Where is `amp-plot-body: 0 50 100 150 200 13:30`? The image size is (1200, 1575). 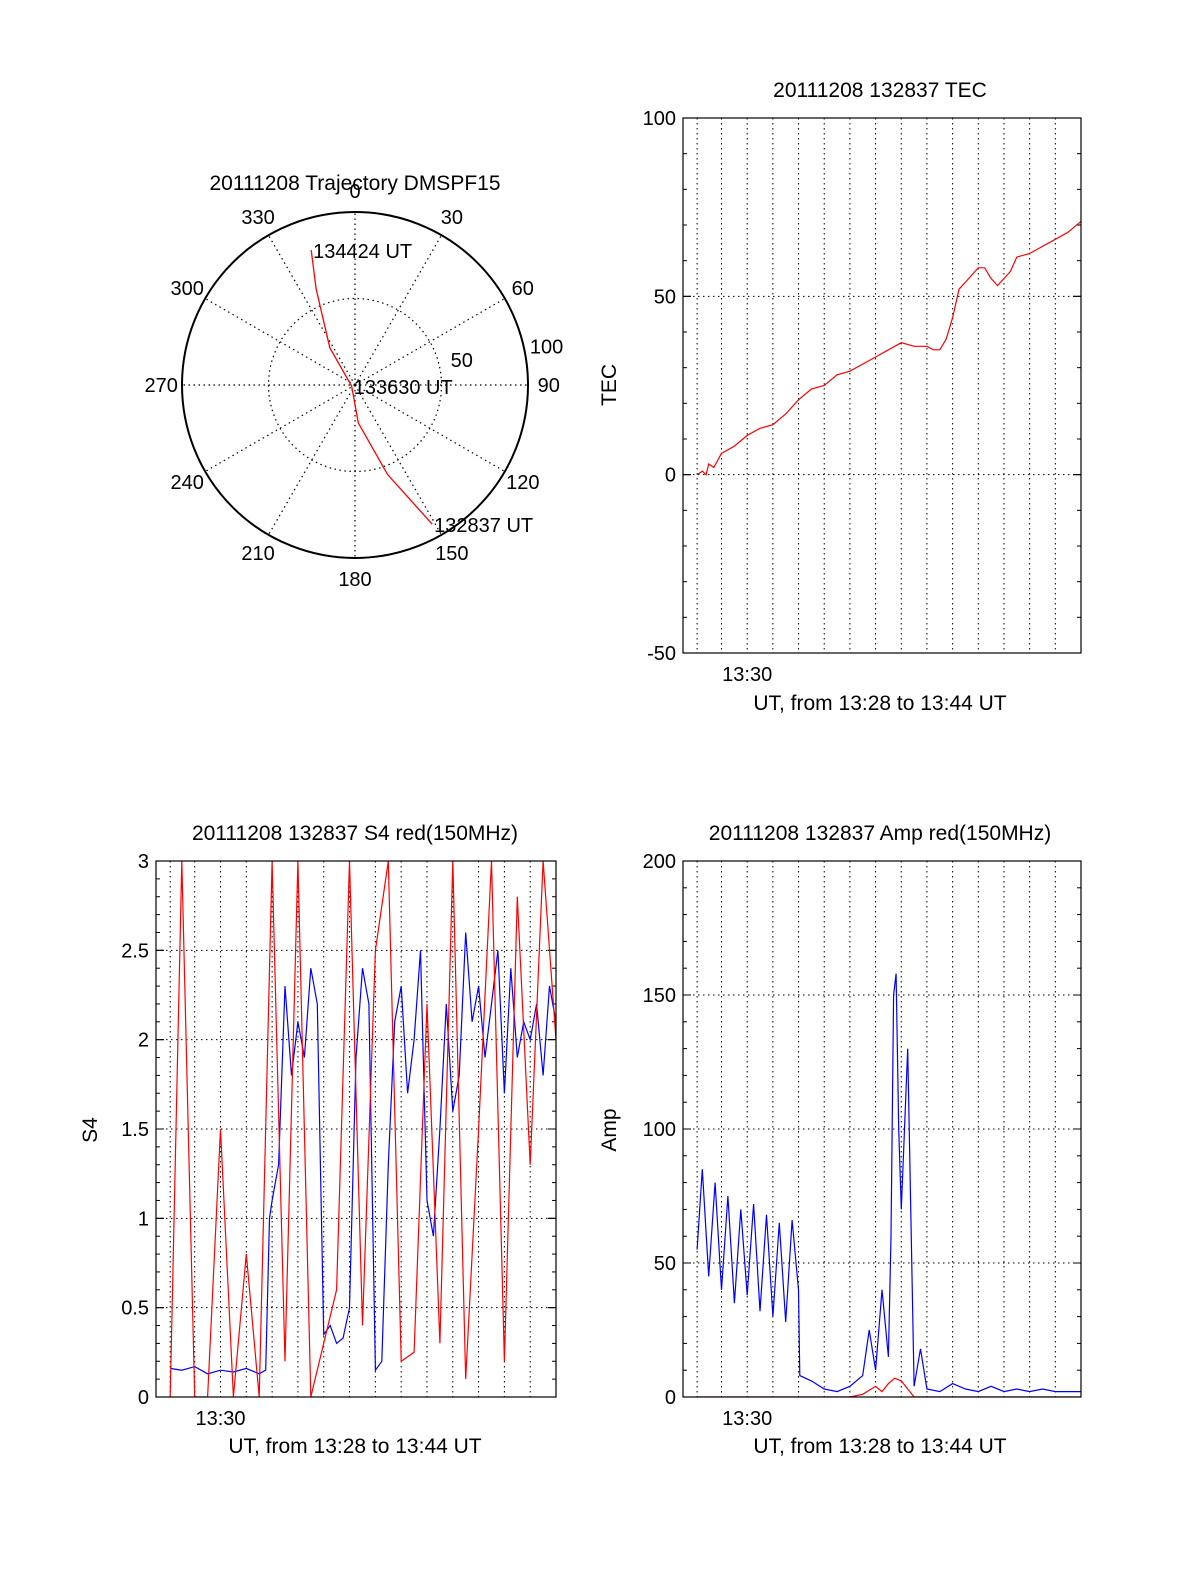
amp-plot-body: 0 50 100 150 200 13:30 is located at coordinates (862, 1140).